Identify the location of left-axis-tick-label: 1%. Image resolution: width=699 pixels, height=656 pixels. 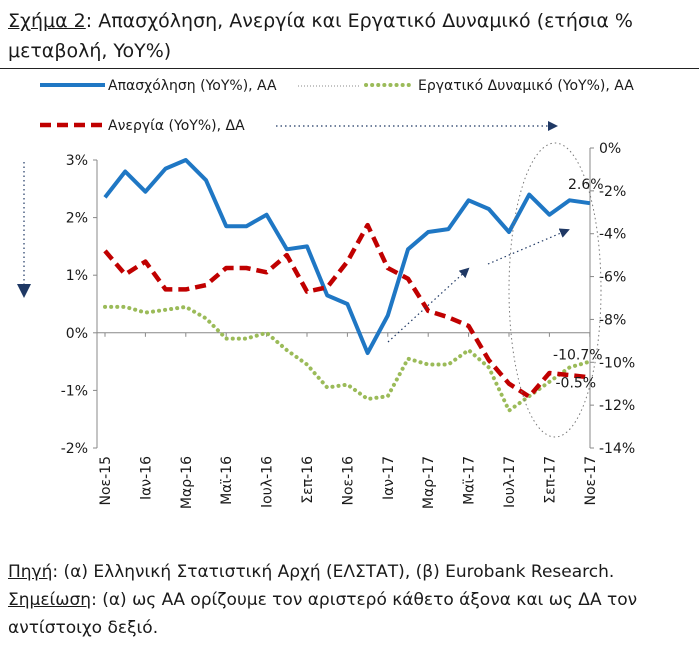
(77, 276).